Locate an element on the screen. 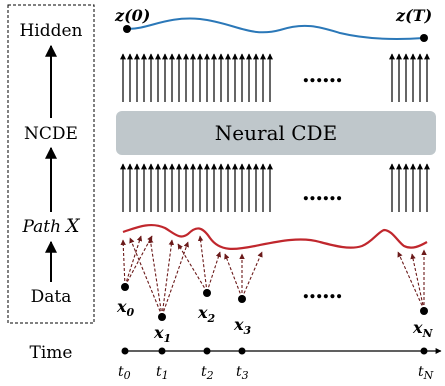  data-label-0: x0 is located at coordinates (125, 308).